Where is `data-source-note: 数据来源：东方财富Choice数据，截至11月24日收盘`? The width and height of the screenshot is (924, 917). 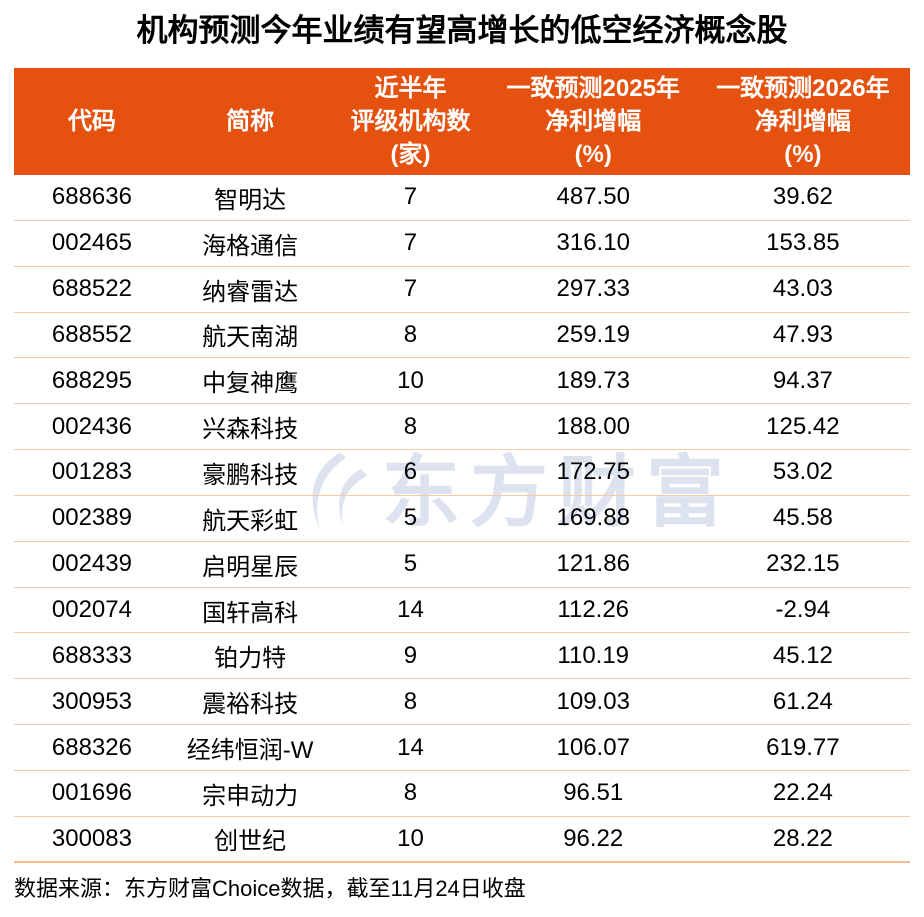
data-source-note: 数据来源：东方财富Choice数据，截至11月24日收盘 is located at coordinates (270, 888).